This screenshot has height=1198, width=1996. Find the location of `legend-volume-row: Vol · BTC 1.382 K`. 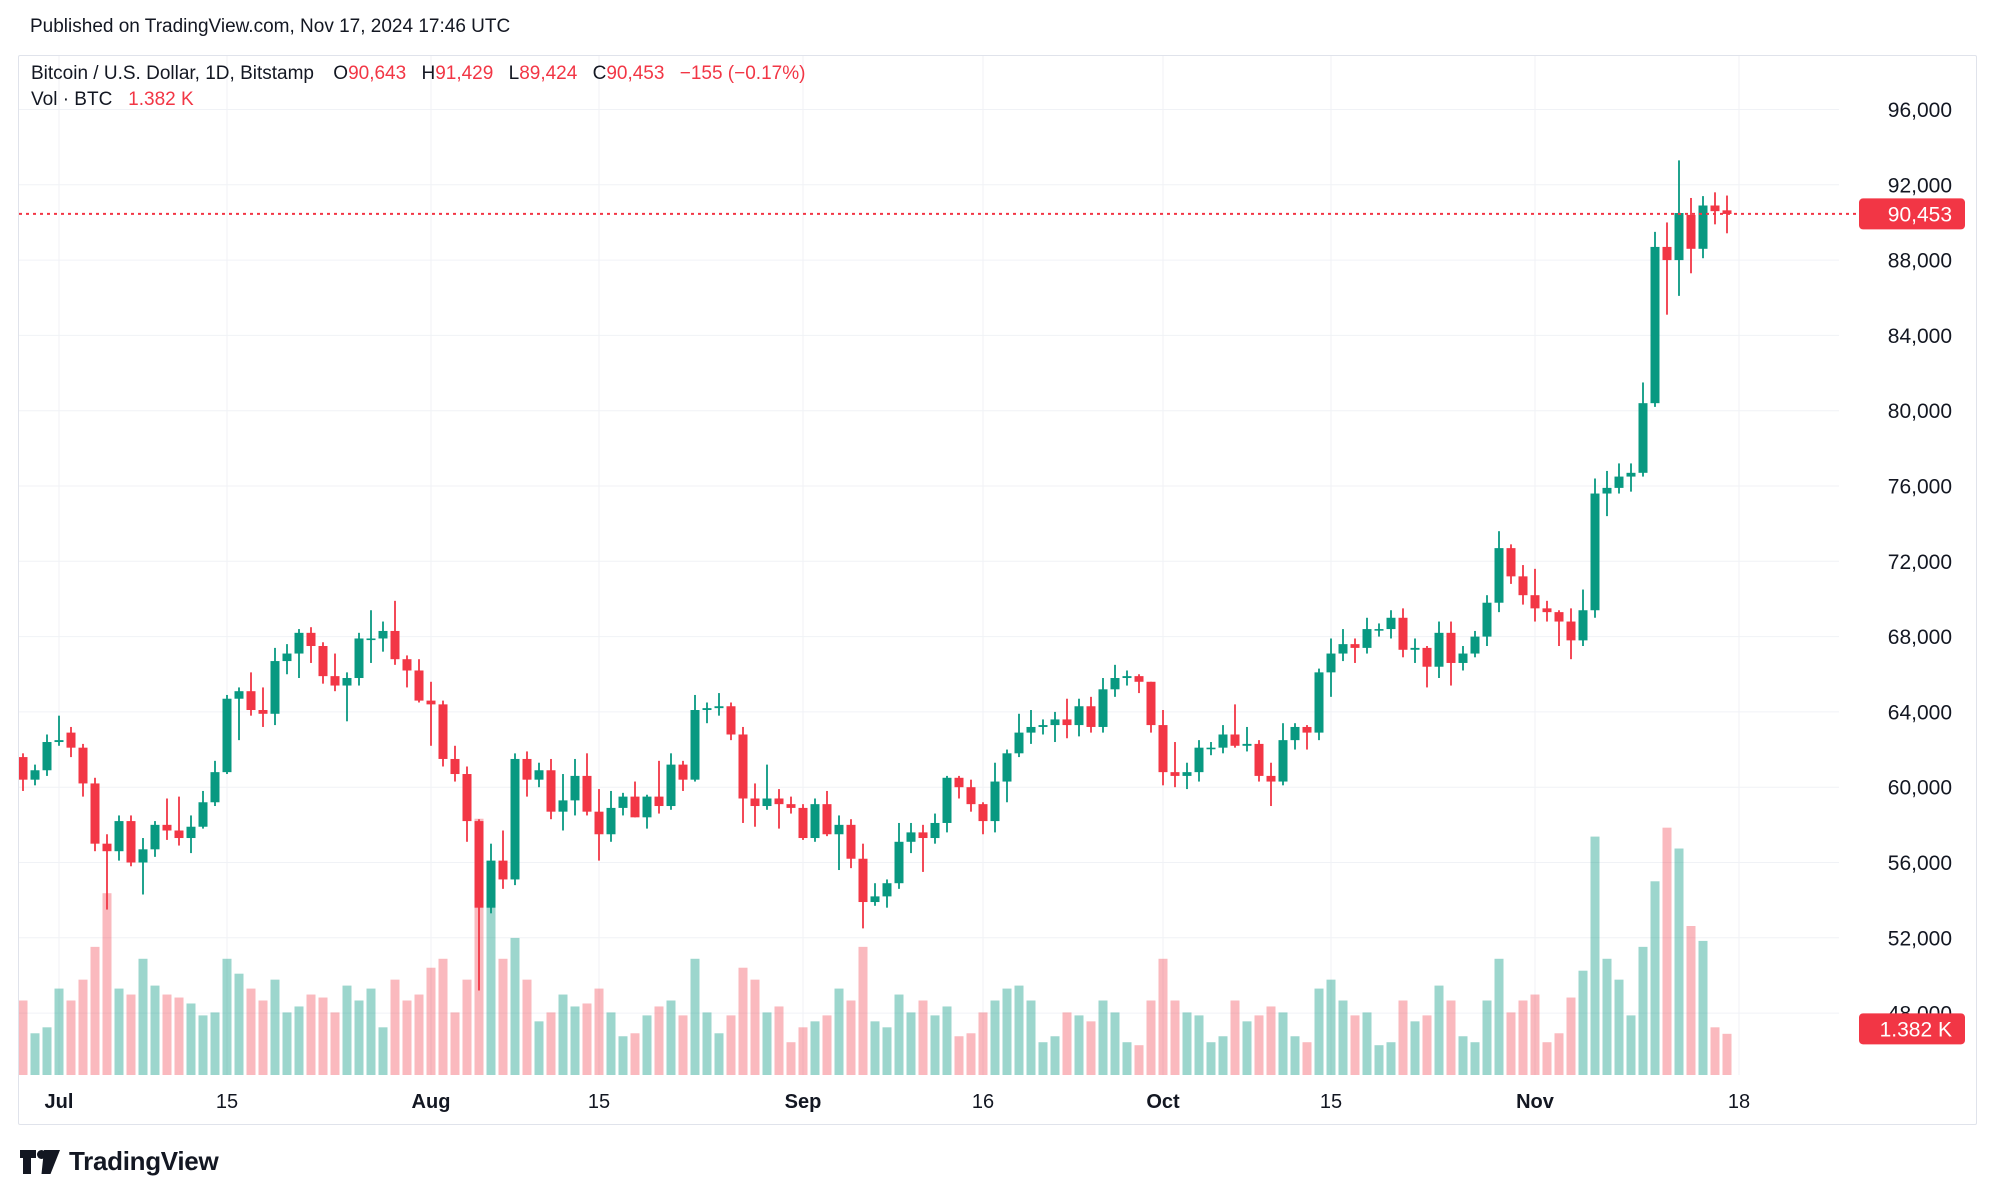

legend-volume-row: Vol · BTC 1.382 K is located at coordinates (418, 100).